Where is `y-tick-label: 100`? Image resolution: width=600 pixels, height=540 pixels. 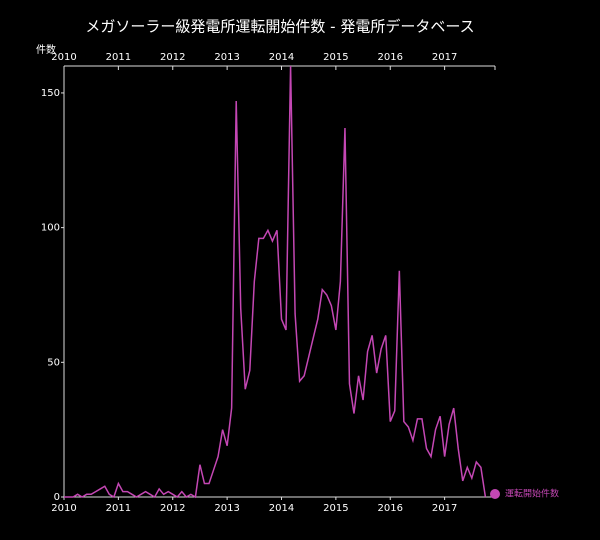 y-tick-label: 100 is located at coordinates (50, 228).